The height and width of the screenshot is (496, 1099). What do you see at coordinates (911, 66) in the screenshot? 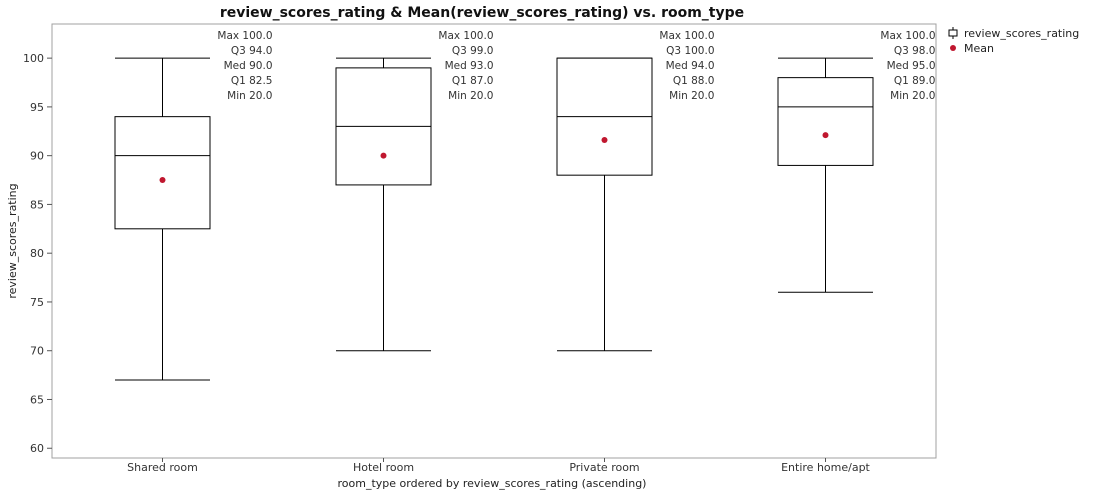
I see `summary-stat-label: Med 95.0` at bounding box center [911, 66].